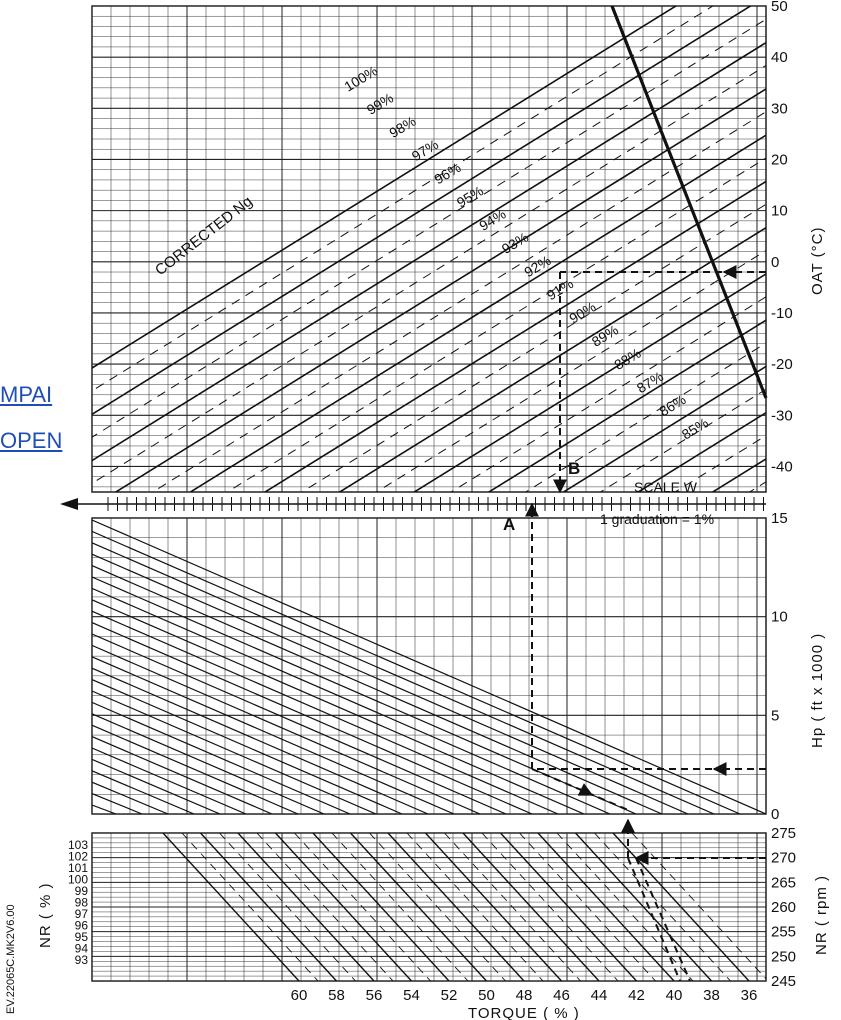  I want to click on oat-tick-label: 50, so click(779, 7).